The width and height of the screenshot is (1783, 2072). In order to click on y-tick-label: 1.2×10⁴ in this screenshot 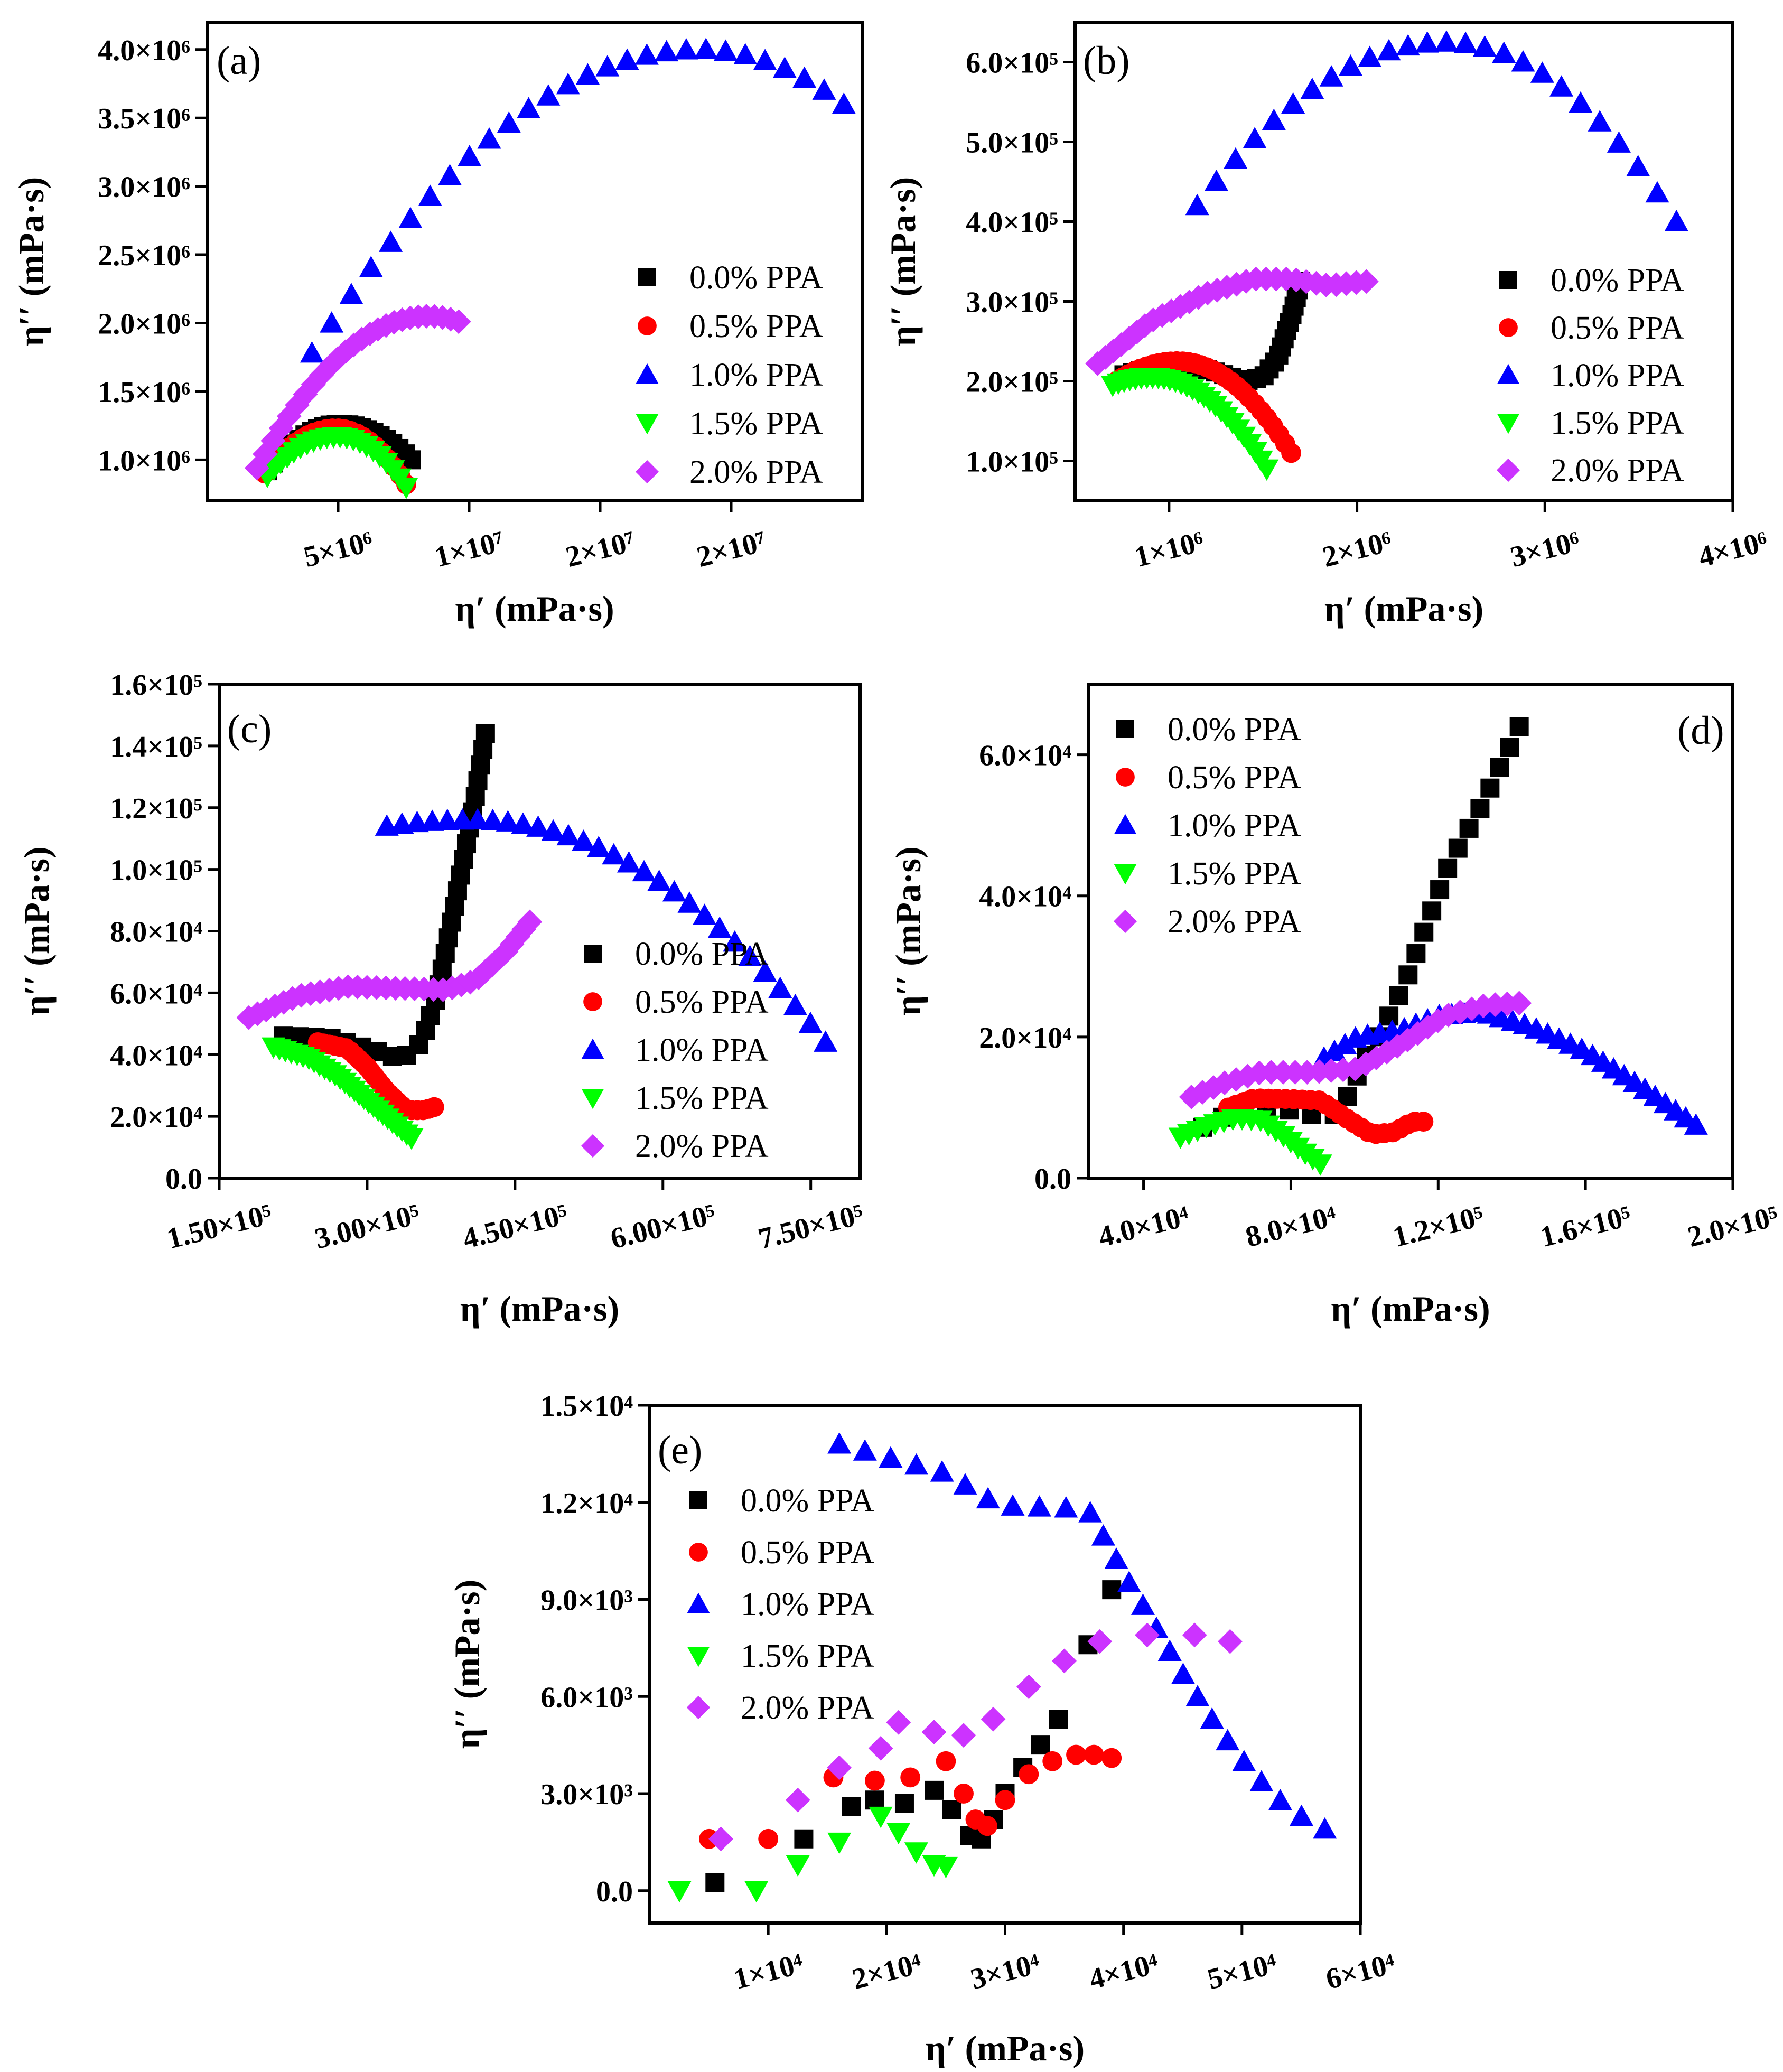, I will do `click(586, 1503)`.